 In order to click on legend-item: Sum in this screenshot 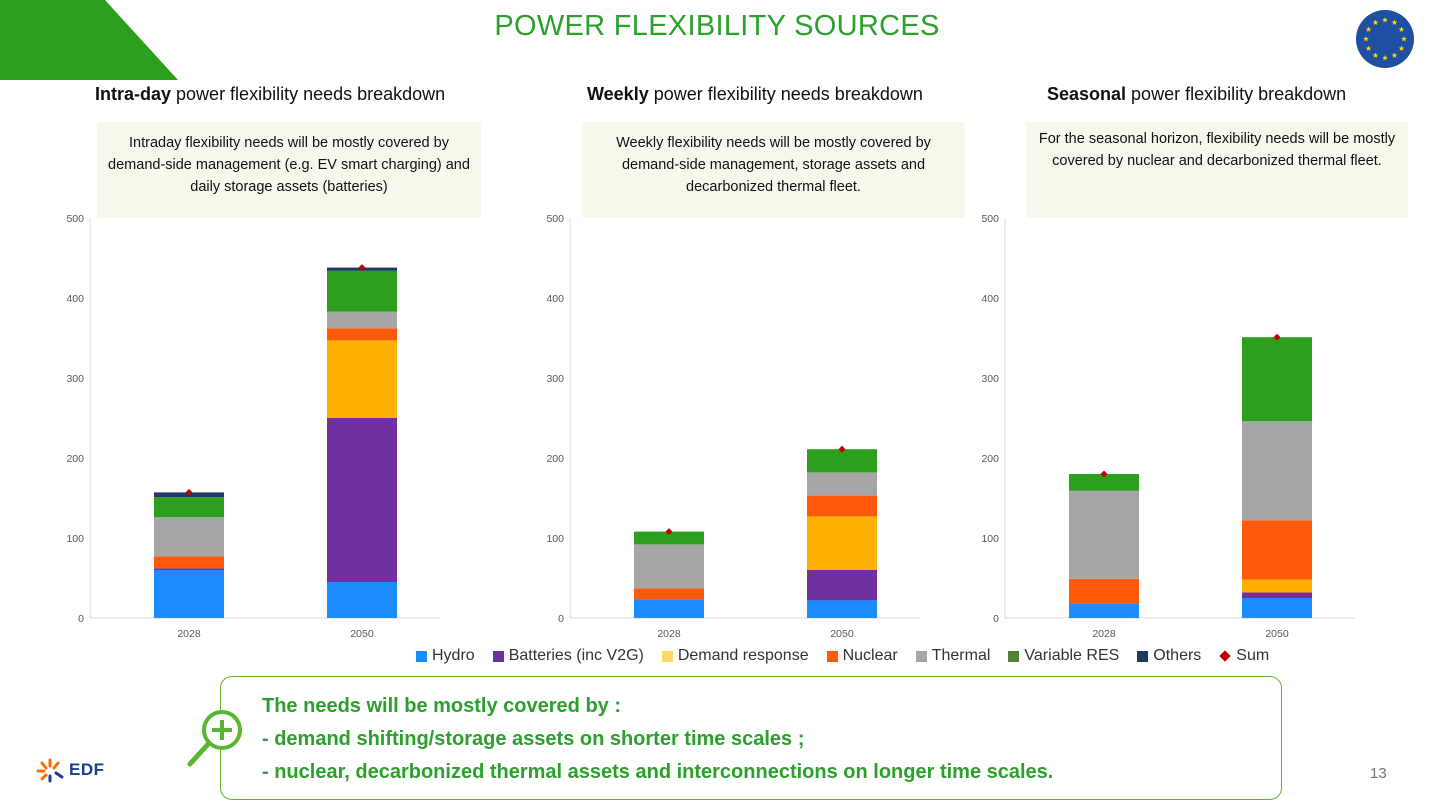, I will do `click(1244, 656)`.